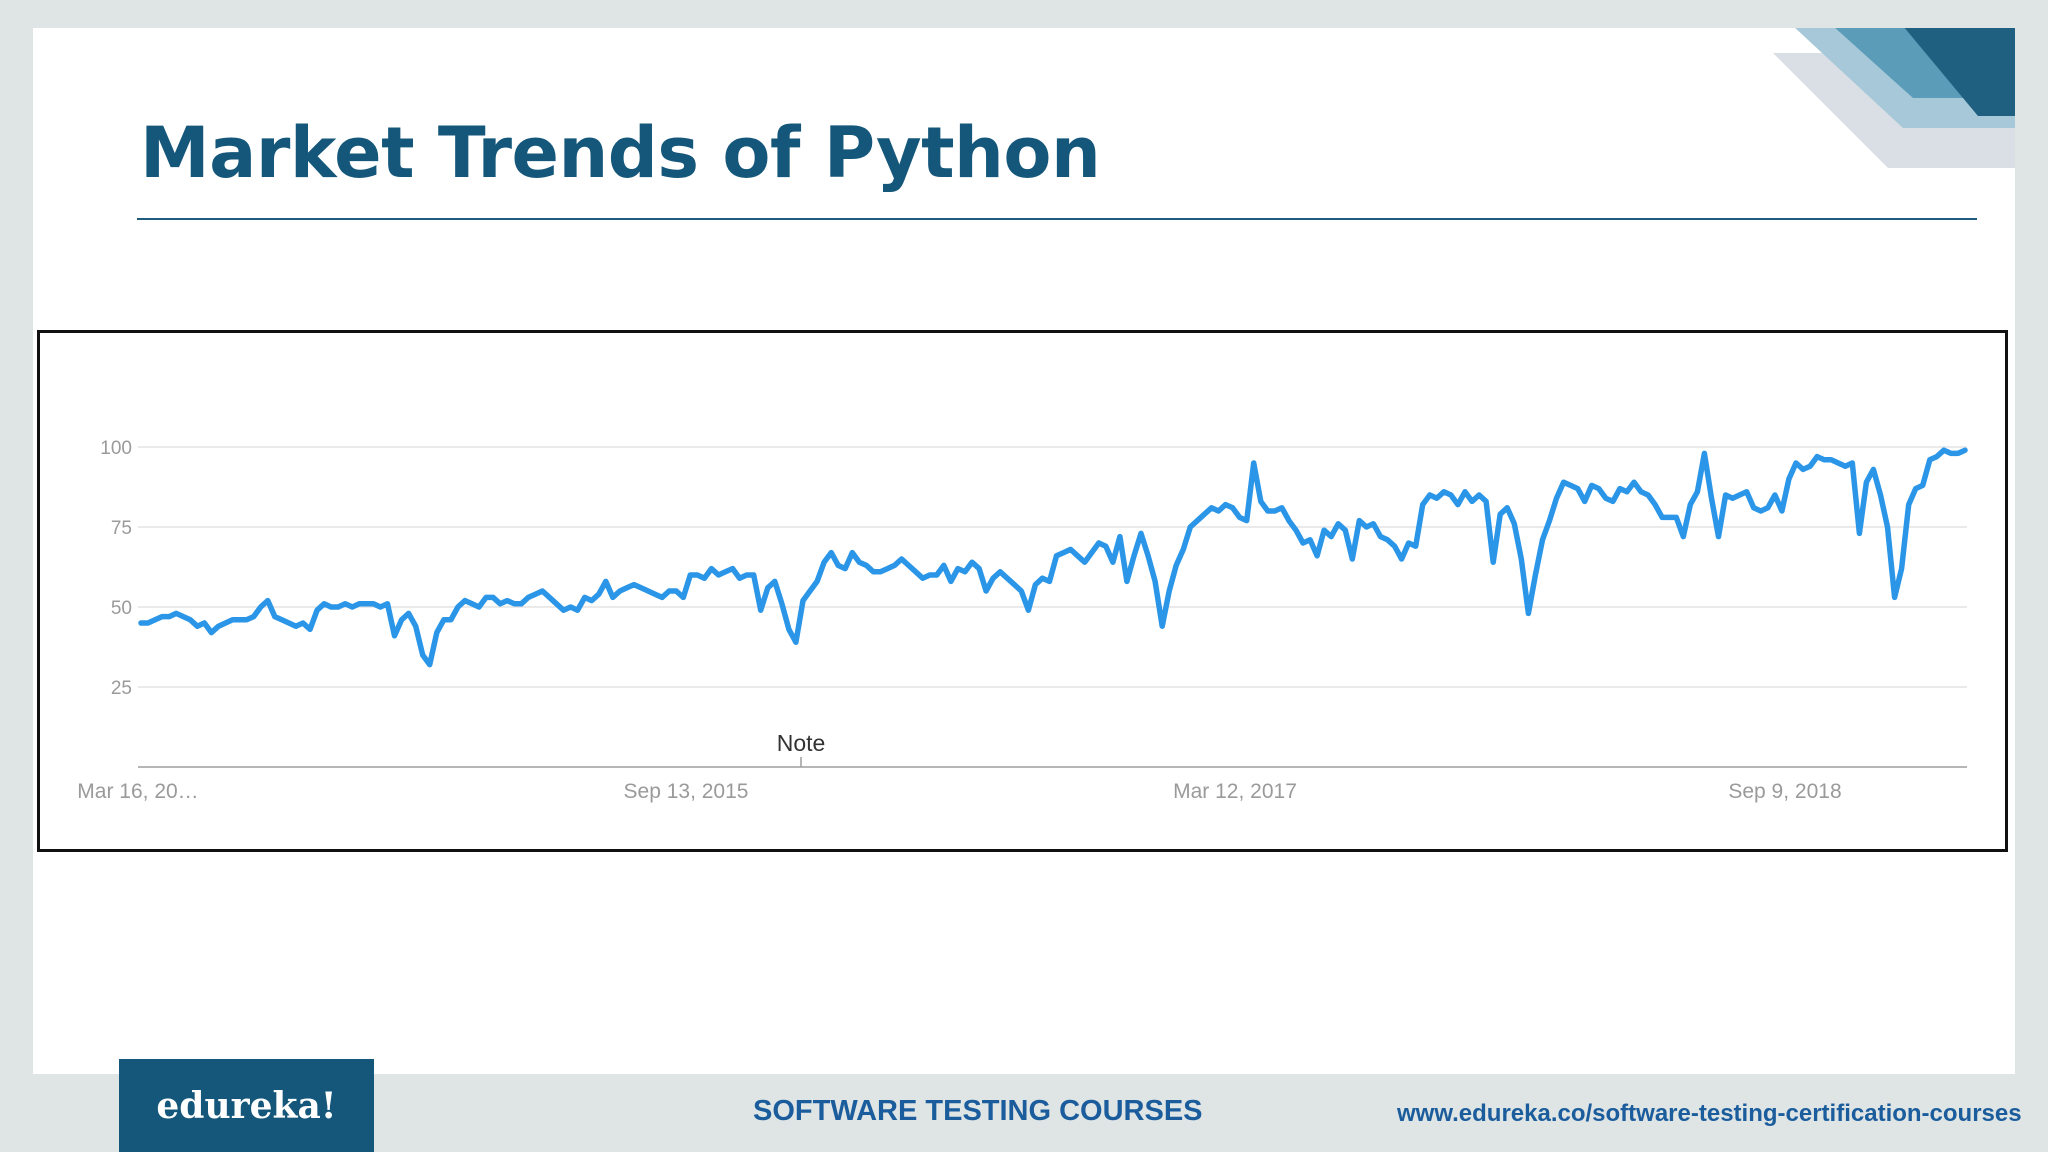 This screenshot has width=2048, height=1152. I want to click on title-divider, so click(1057, 219).